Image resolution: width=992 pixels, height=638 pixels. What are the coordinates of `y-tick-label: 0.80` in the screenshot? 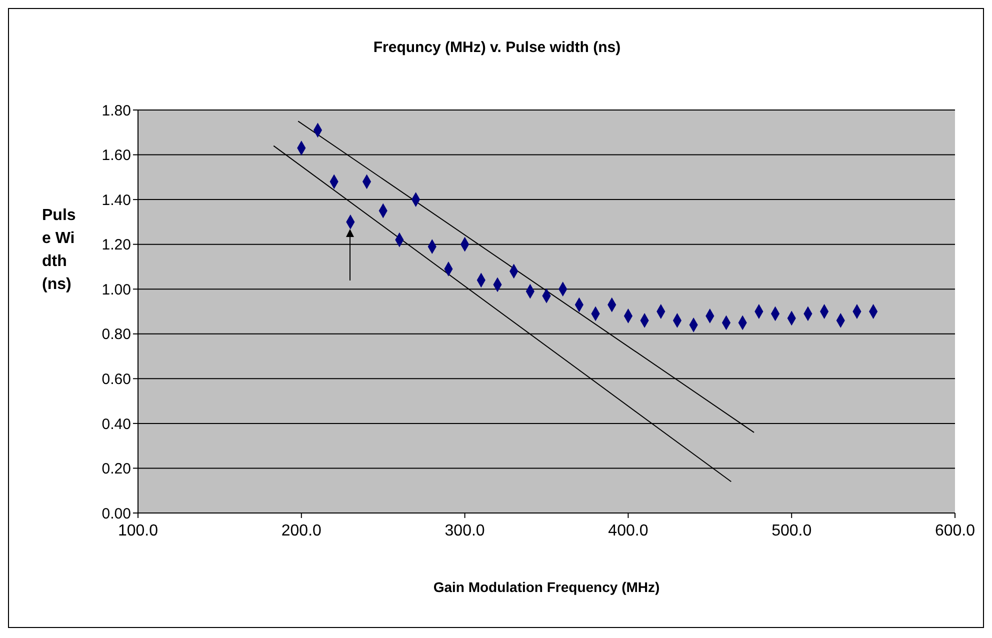 It's located at (116, 335).